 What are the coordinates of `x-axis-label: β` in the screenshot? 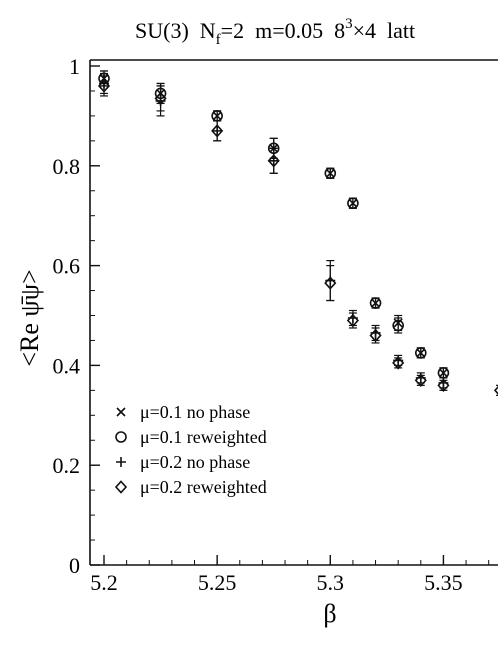 It's located at (329, 613).